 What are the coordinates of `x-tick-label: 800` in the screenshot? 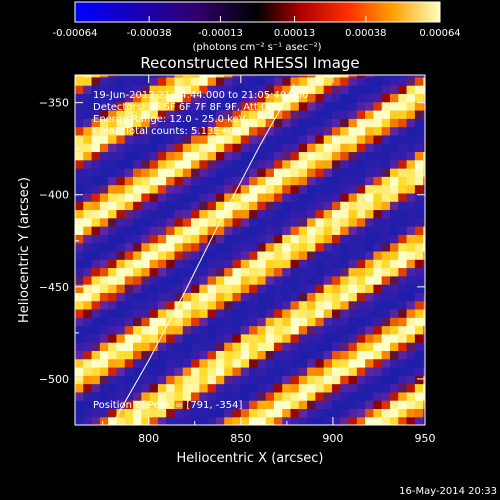 It's located at (148, 438).